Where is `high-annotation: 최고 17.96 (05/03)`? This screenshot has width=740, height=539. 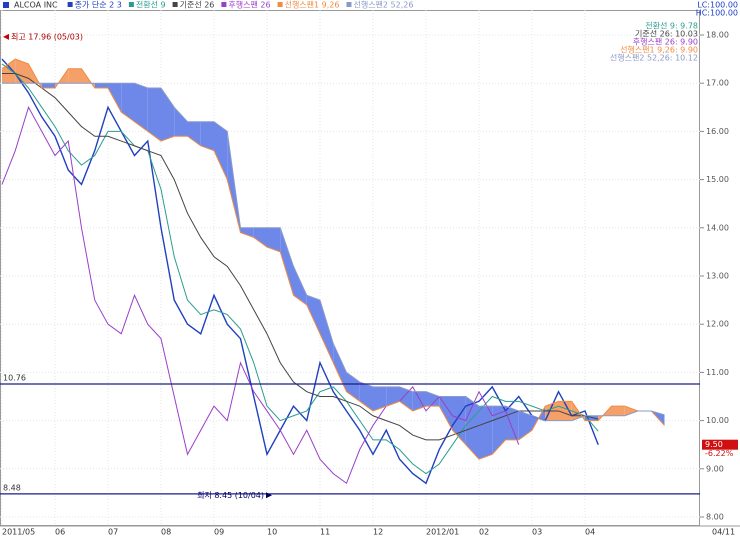
high-annotation: 최고 17.96 (05/03) is located at coordinates (47, 36).